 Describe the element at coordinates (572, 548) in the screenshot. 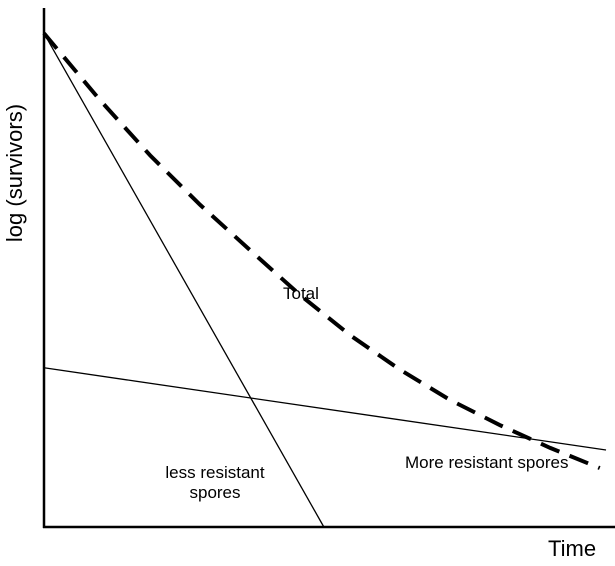

I see `x-axis-label: Time` at that location.